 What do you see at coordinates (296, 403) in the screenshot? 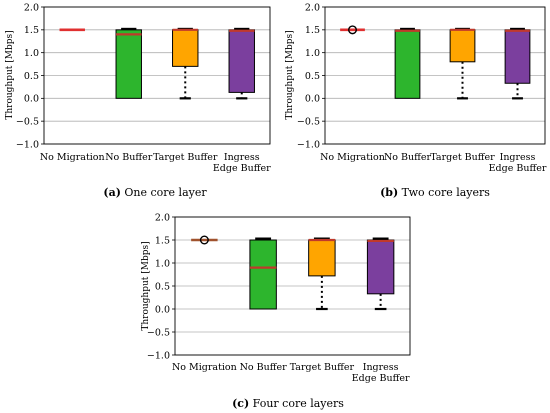
I see `caption-text: Four core layers` at bounding box center [296, 403].